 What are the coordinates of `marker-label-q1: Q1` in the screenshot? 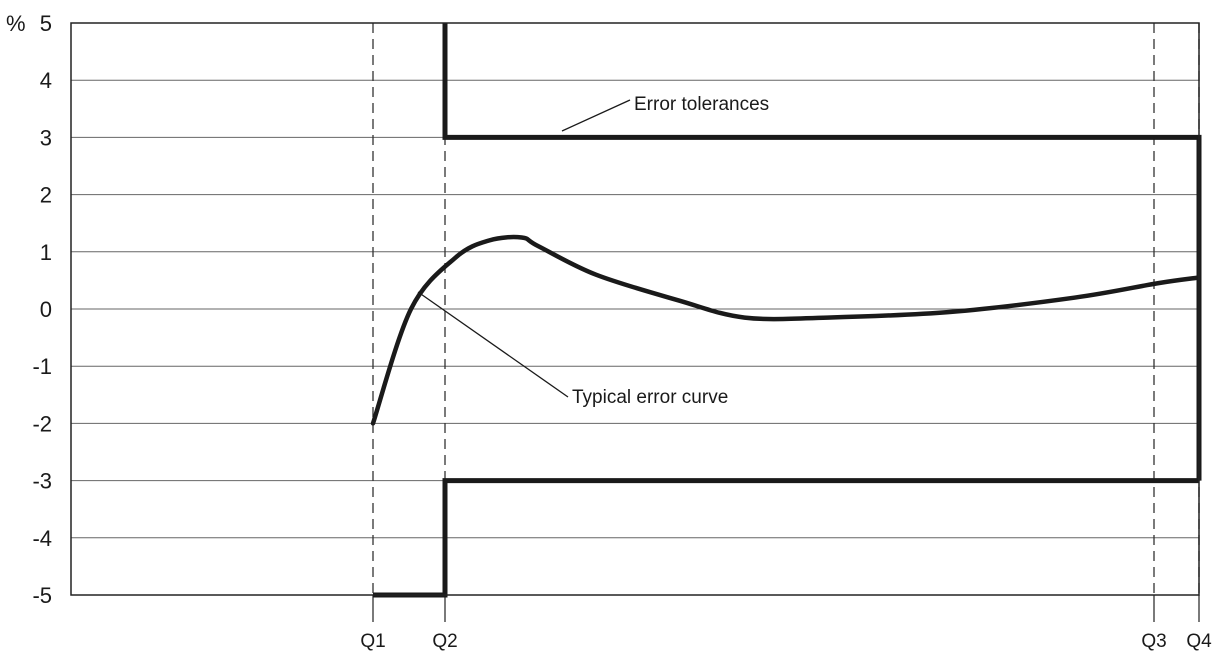 It's located at (372, 641).